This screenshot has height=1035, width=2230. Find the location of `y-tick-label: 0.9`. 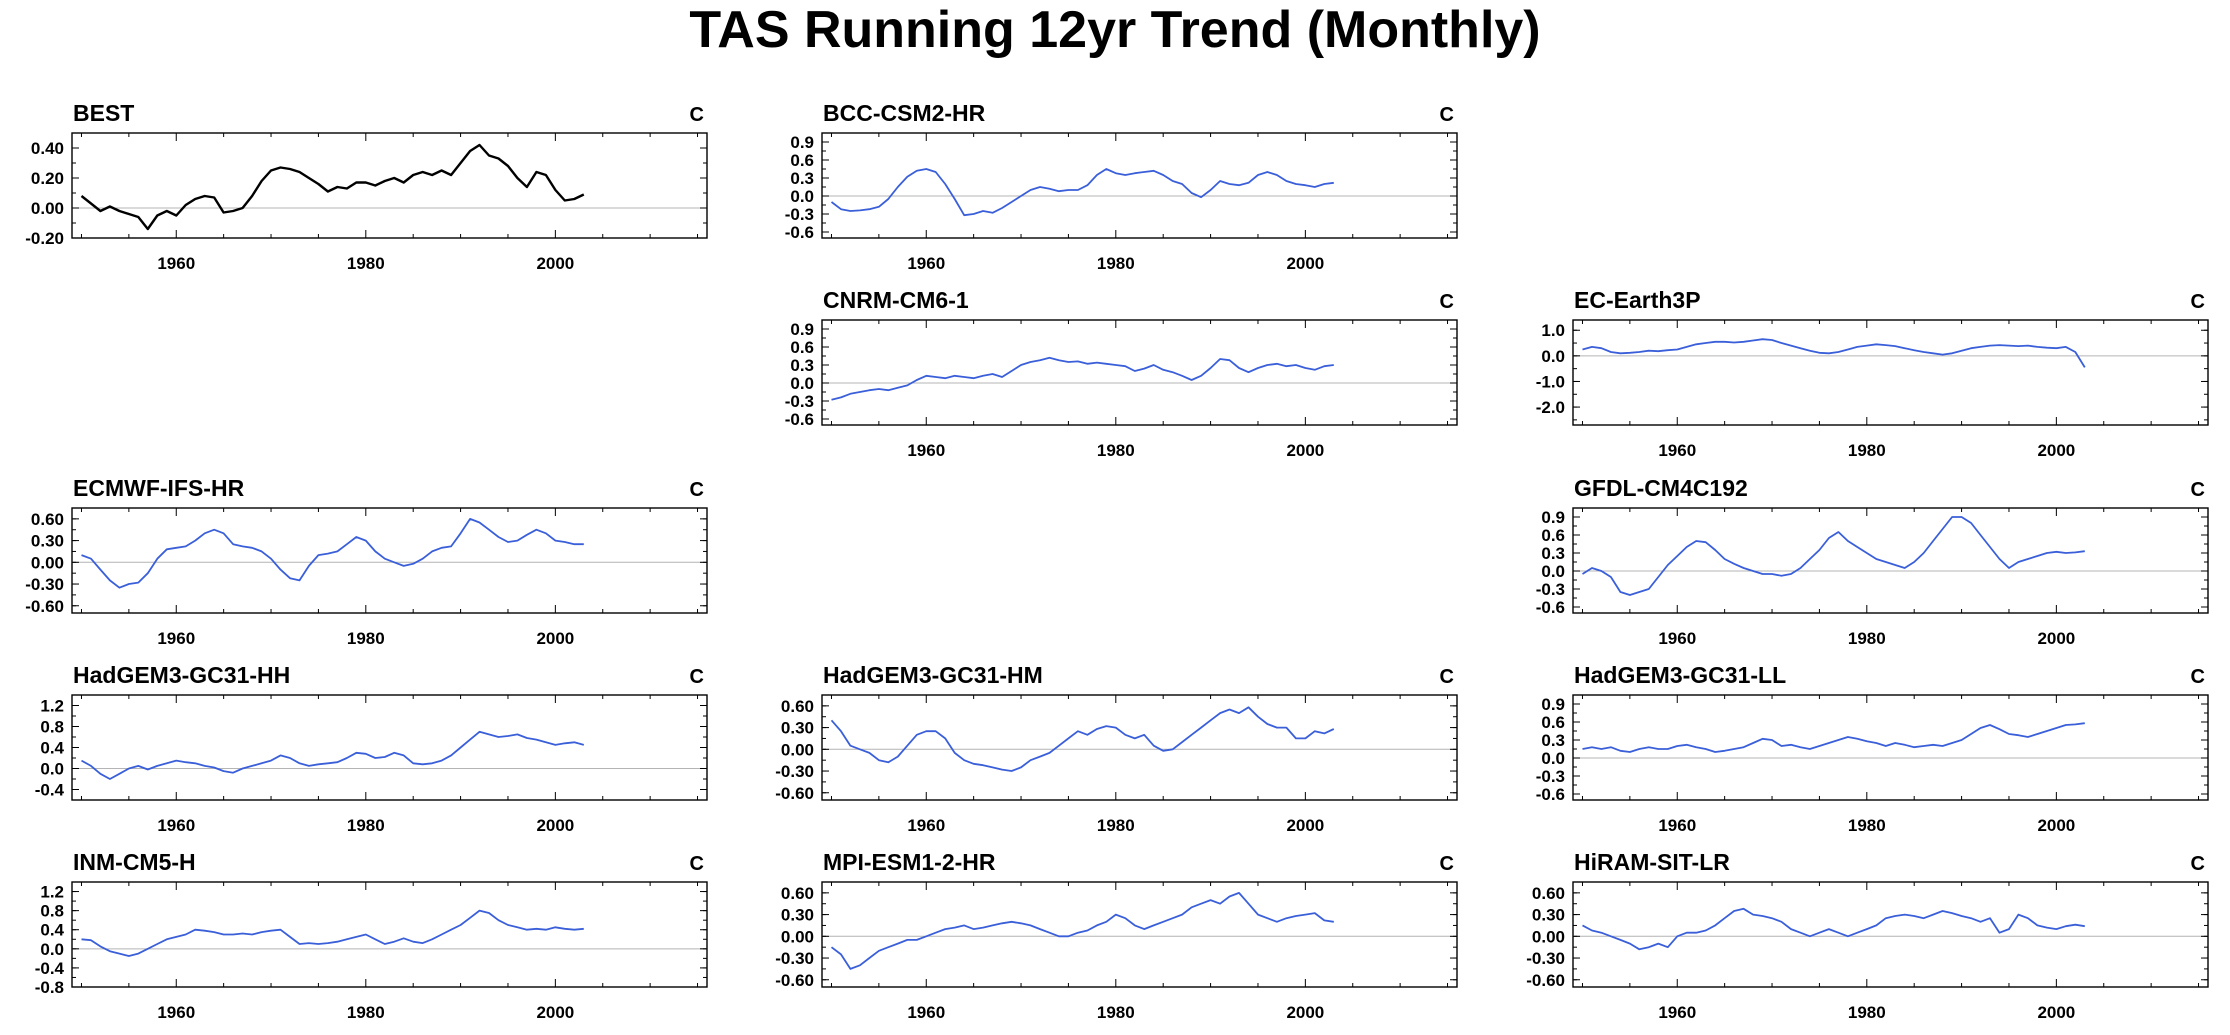

y-tick-label: 0.9 is located at coordinates (1553, 517).